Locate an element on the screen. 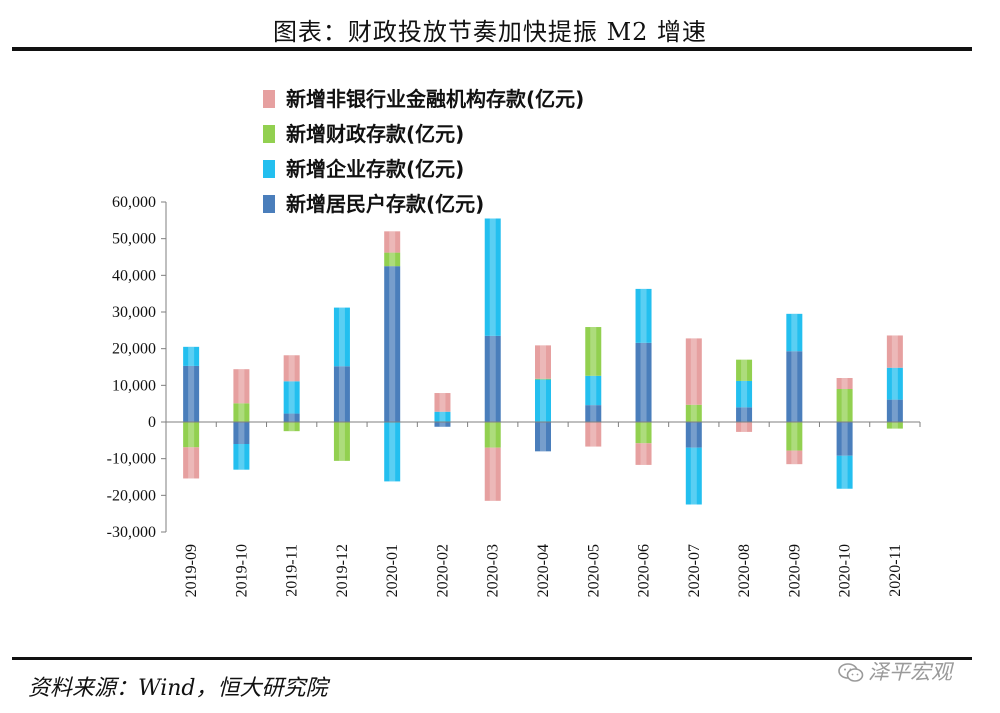  watermark-text: 泽平宏观 is located at coordinates (910, 672).